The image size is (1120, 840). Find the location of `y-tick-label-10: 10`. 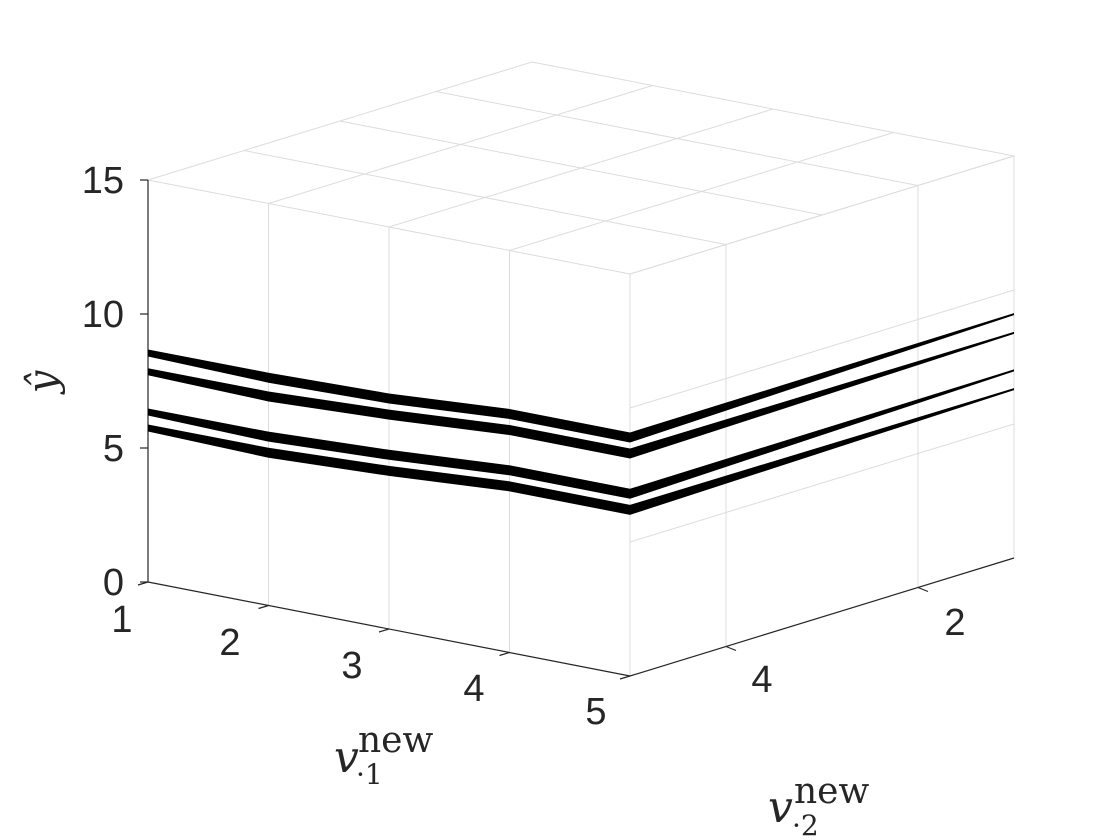

y-tick-label-10: 10 is located at coordinates (103, 315).